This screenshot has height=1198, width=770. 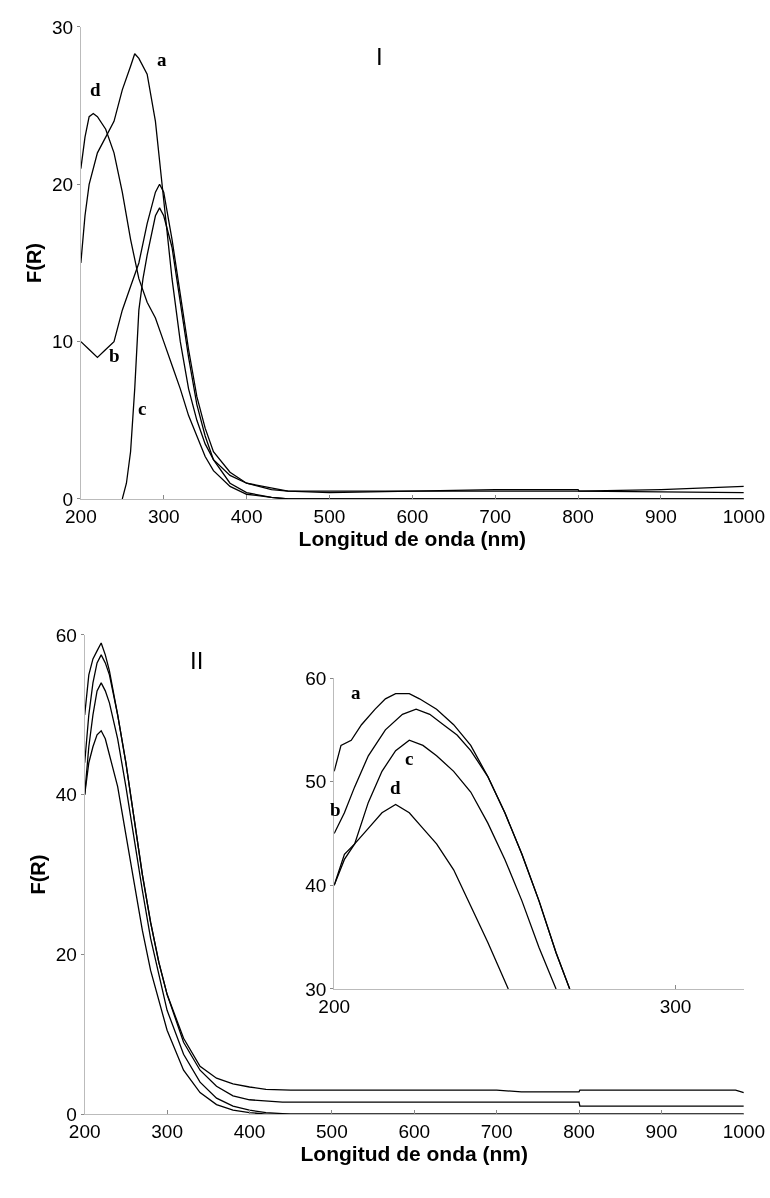 What do you see at coordinates (316, 782) in the screenshot?
I see `y-tick-label: 50` at bounding box center [316, 782].